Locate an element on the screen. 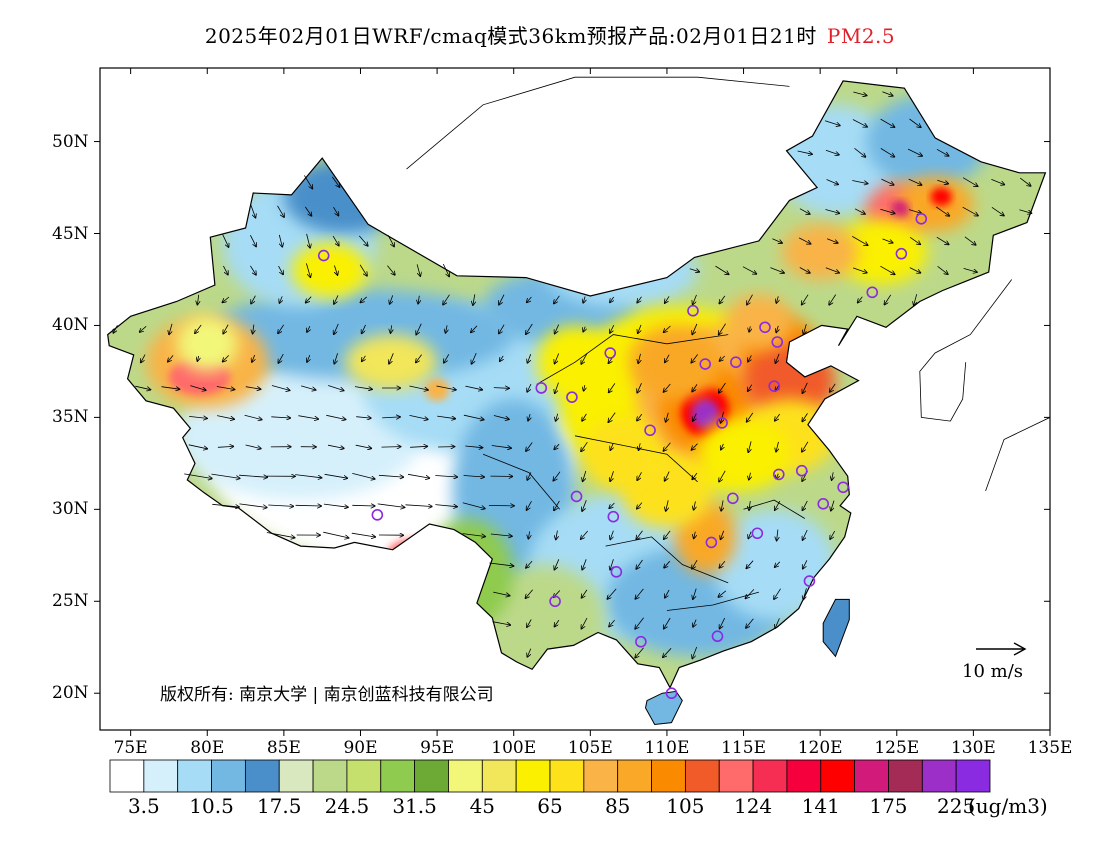 The height and width of the screenshot is (850, 1100). colorbar-label: 225 is located at coordinates (956, 806).